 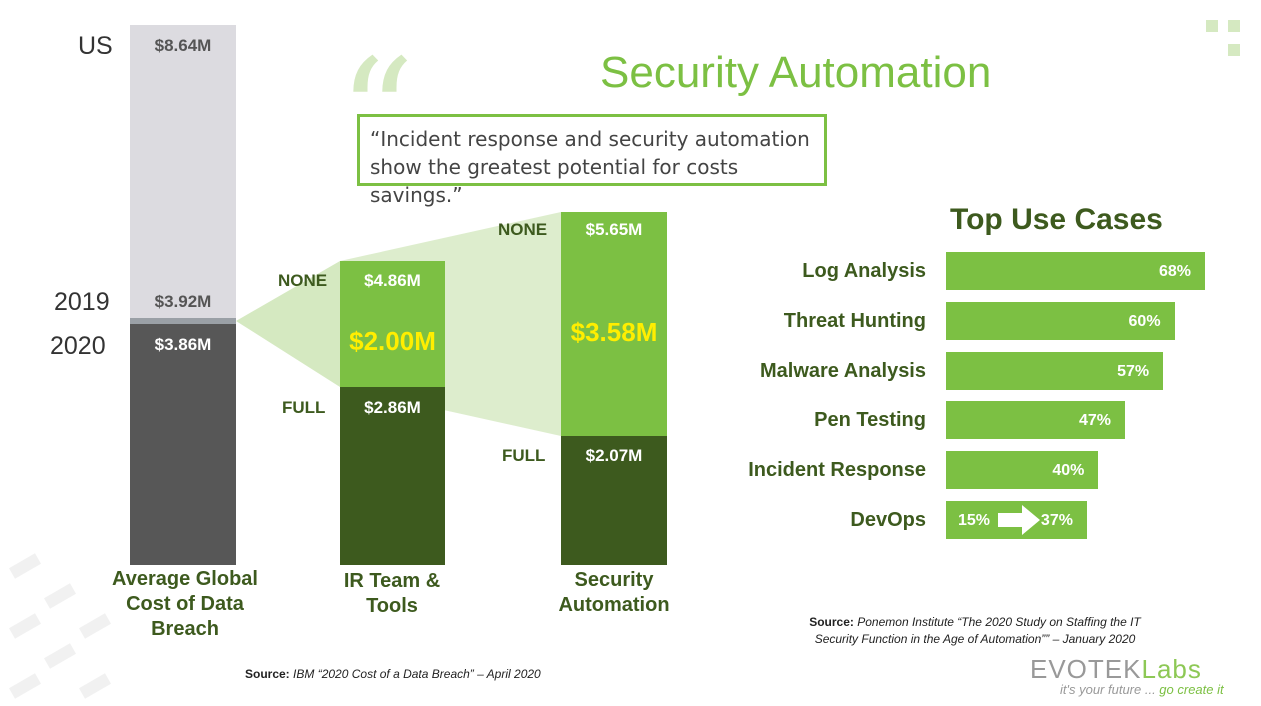 I want to click on source-ponemon-prefix: Source:, so click(x=831, y=622).